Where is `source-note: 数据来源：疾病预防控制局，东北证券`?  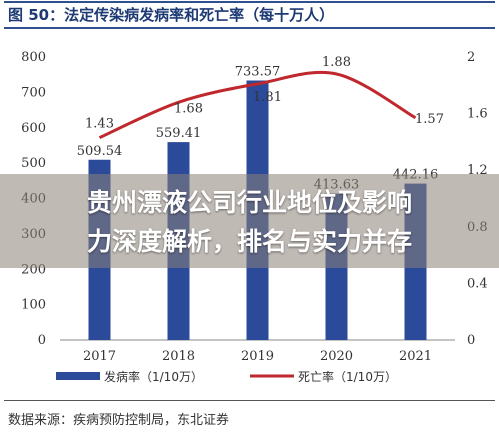
source-note: 数据来源：疾病预防控制局，东北证券 is located at coordinates (119, 420).